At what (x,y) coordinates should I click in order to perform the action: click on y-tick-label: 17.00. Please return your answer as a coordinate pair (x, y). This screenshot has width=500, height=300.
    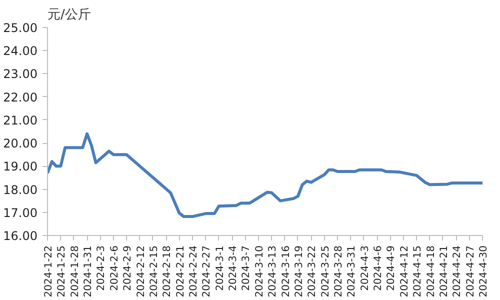
    Looking at the image, I should click on (20, 213).